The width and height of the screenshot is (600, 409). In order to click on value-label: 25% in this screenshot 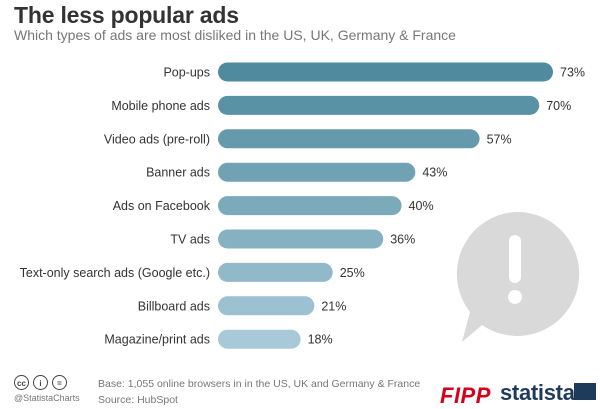, I will do `click(352, 273)`.